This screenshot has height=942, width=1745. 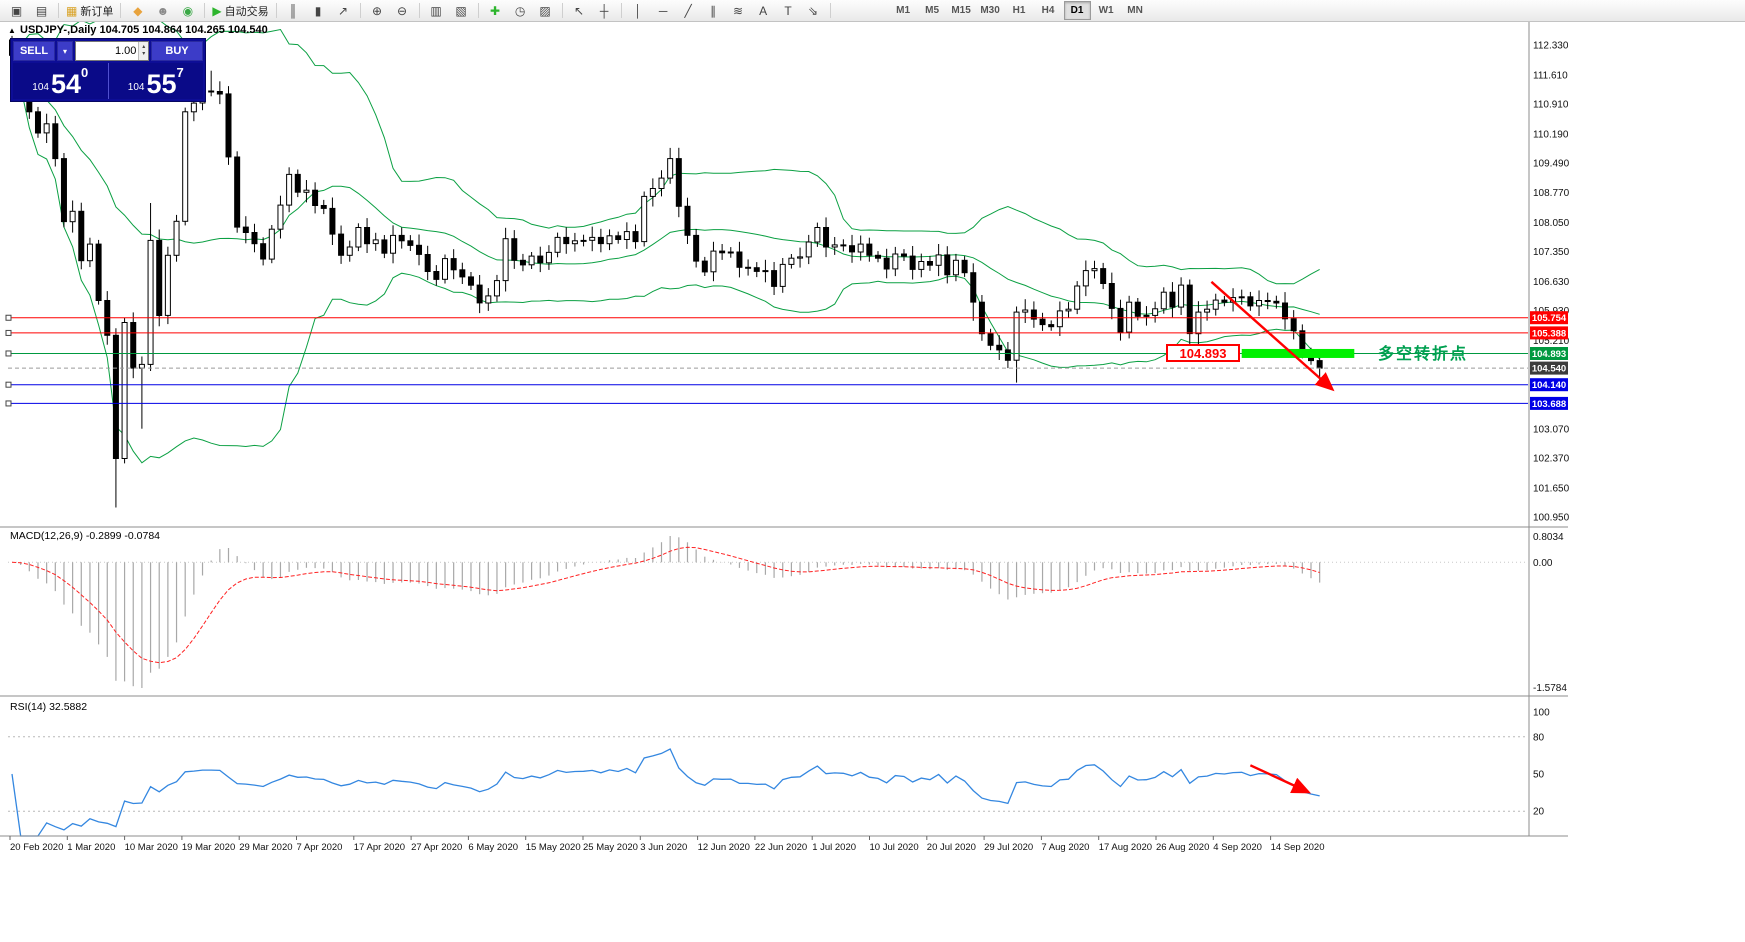 What do you see at coordinates (713, 11) in the screenshot?
I see `channel-icon: ∥` at bounding box center [713, 11].